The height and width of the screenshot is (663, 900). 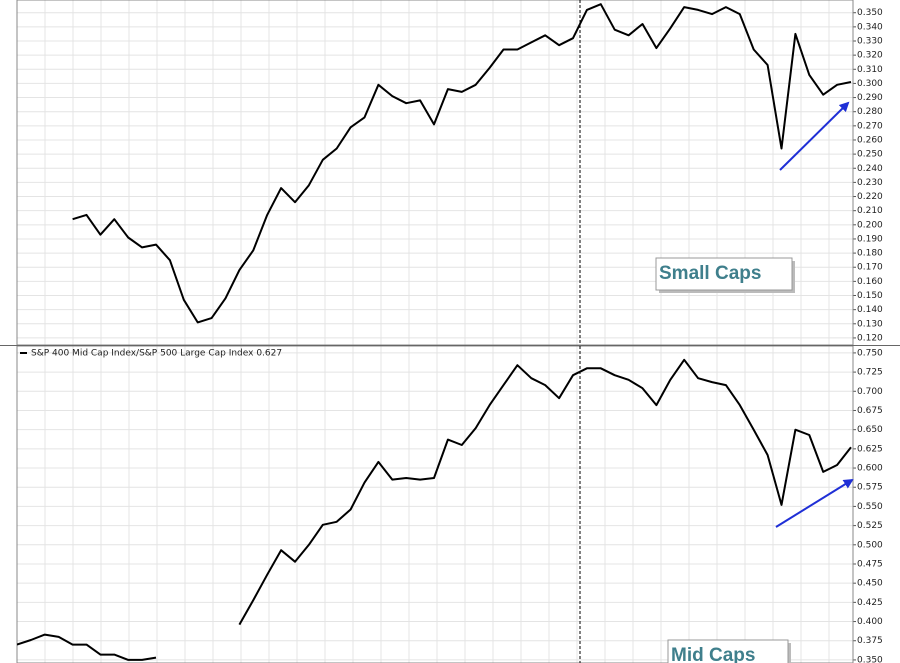 I want to click on y-tick-label: 0.525, so click(x=870, y=526).